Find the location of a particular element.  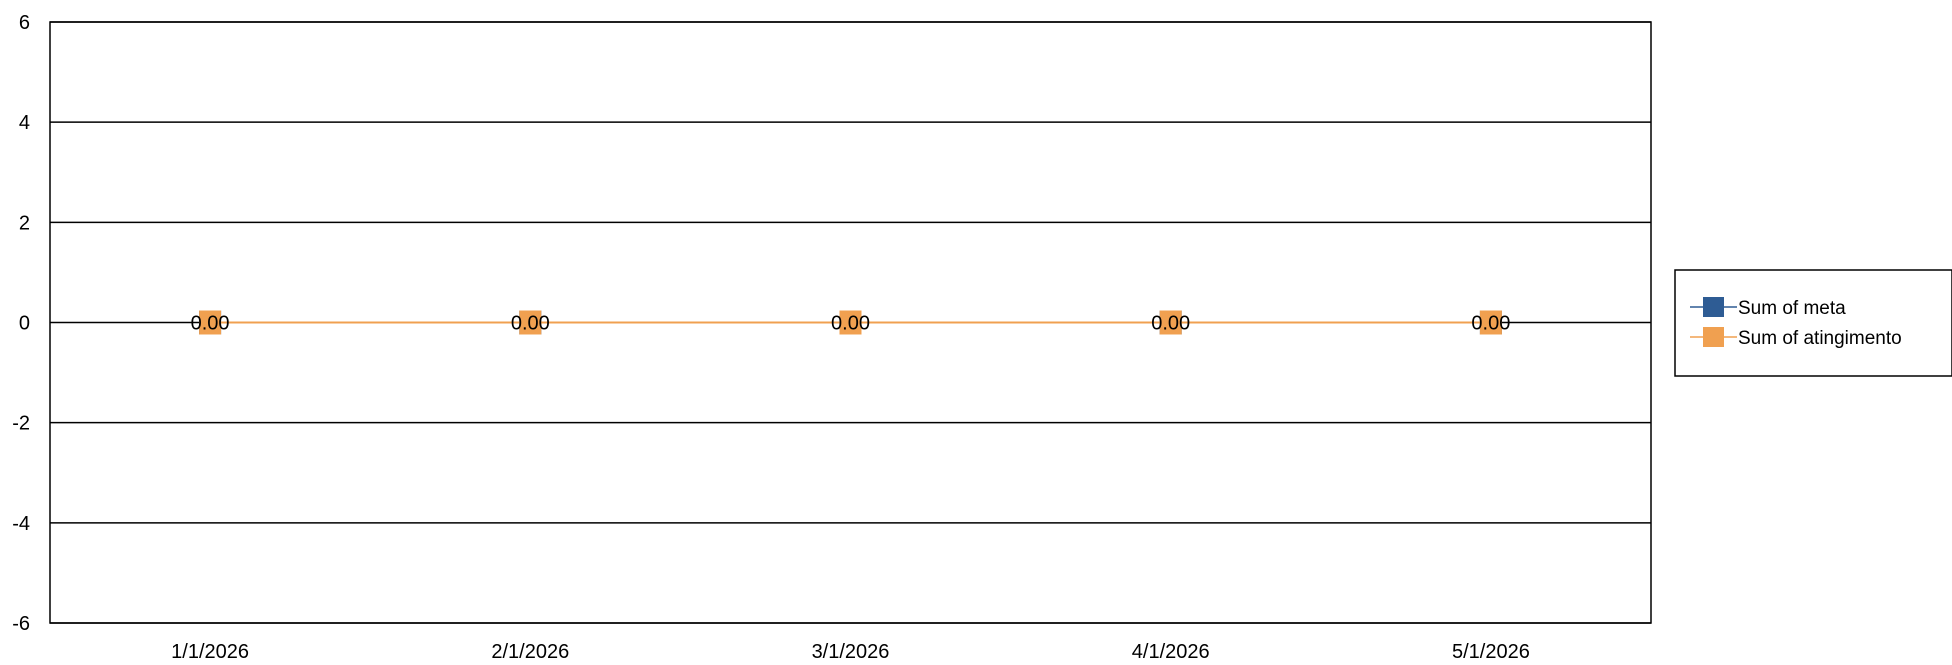

y-tick-label: 6 is located at coordinates (24, 23).